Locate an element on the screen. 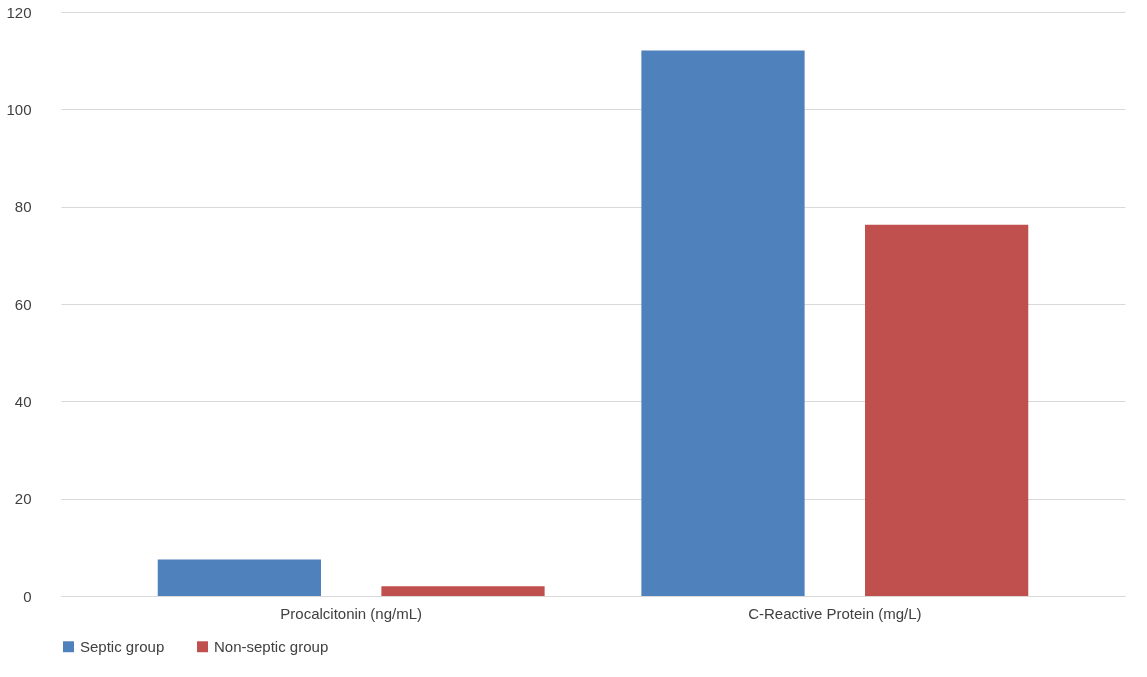  y-tick-label: 80 is located at coordinates (23, 207).